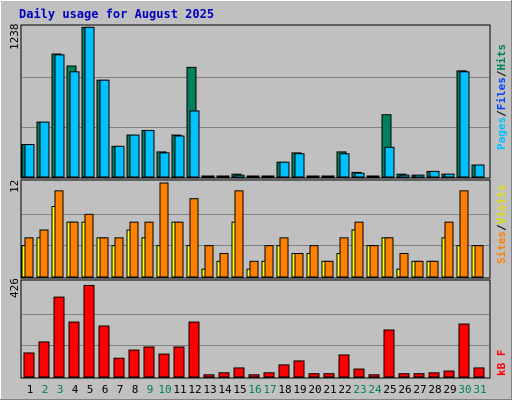 This screenshot has height=400, width=512. Describe the element at coordinates (404, 389) in the screenshot. I see `day-label: 26` at that location.